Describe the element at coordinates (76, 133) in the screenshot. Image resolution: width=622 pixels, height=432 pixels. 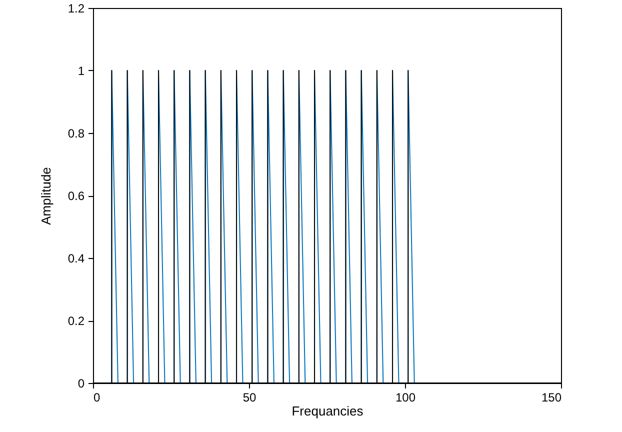
I see `y-tick-label: 0.8` at that location.